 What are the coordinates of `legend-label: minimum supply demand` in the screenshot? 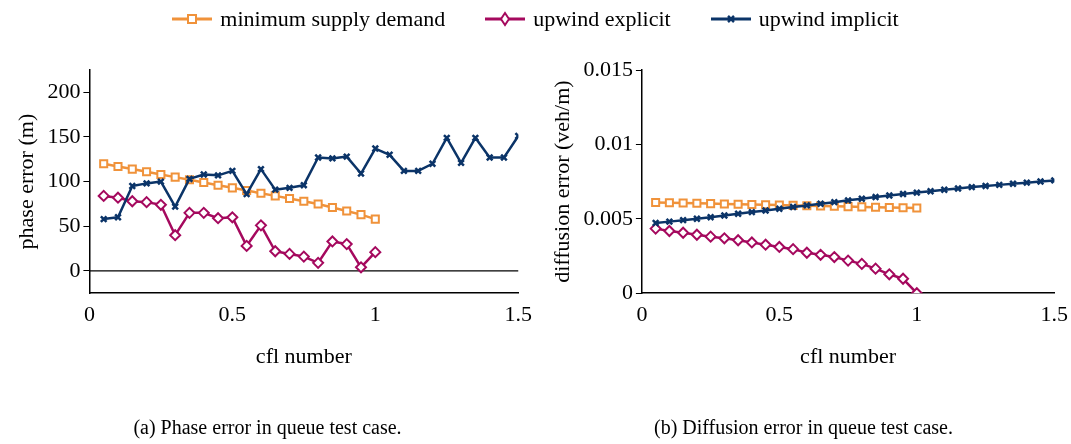 It's located at (333, 19).